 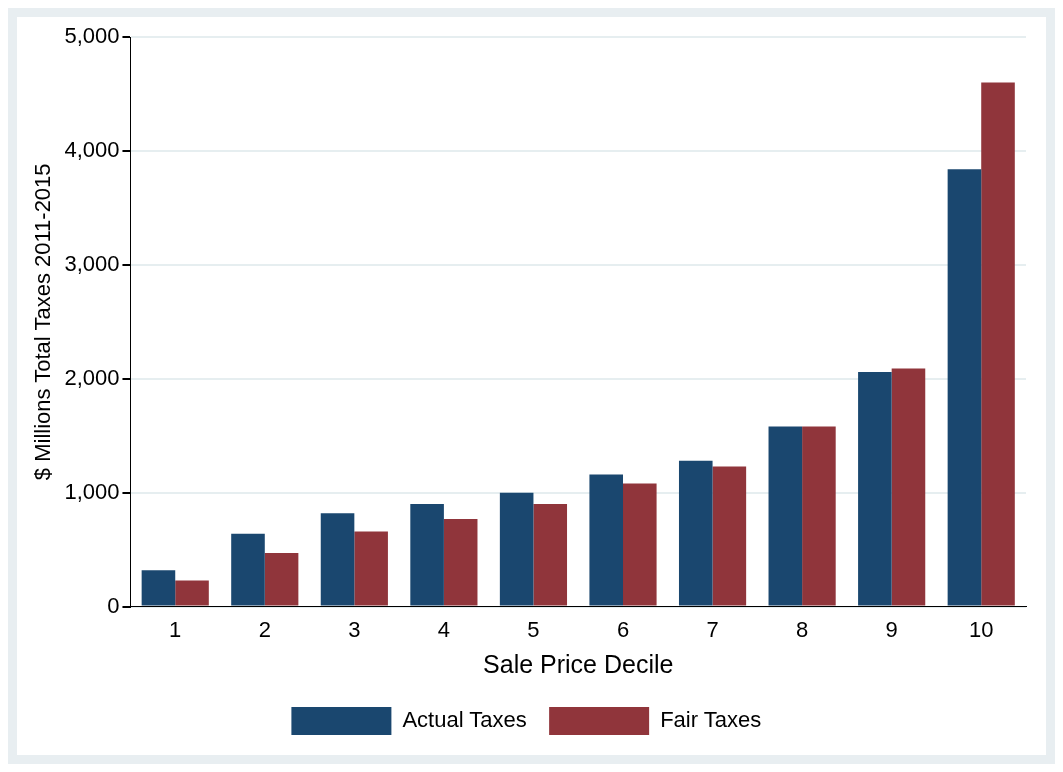 What do you see at coordinates (711, 720) in the screenshot?
I see `legend-label: Fair Taxes` at bounding box center [711, 720].